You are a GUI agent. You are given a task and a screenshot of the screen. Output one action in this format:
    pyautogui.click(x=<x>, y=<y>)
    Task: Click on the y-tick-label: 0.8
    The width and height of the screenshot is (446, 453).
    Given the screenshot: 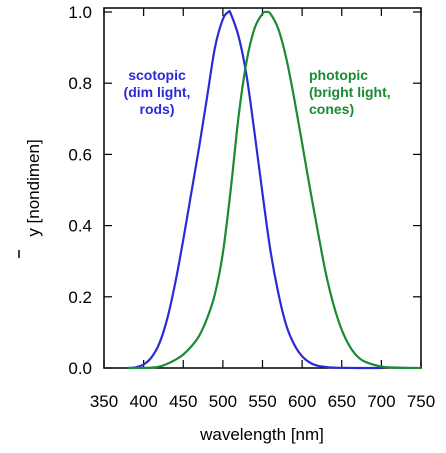 What is the action you would take?
    pyautogui.click(x=80, y=83)
    